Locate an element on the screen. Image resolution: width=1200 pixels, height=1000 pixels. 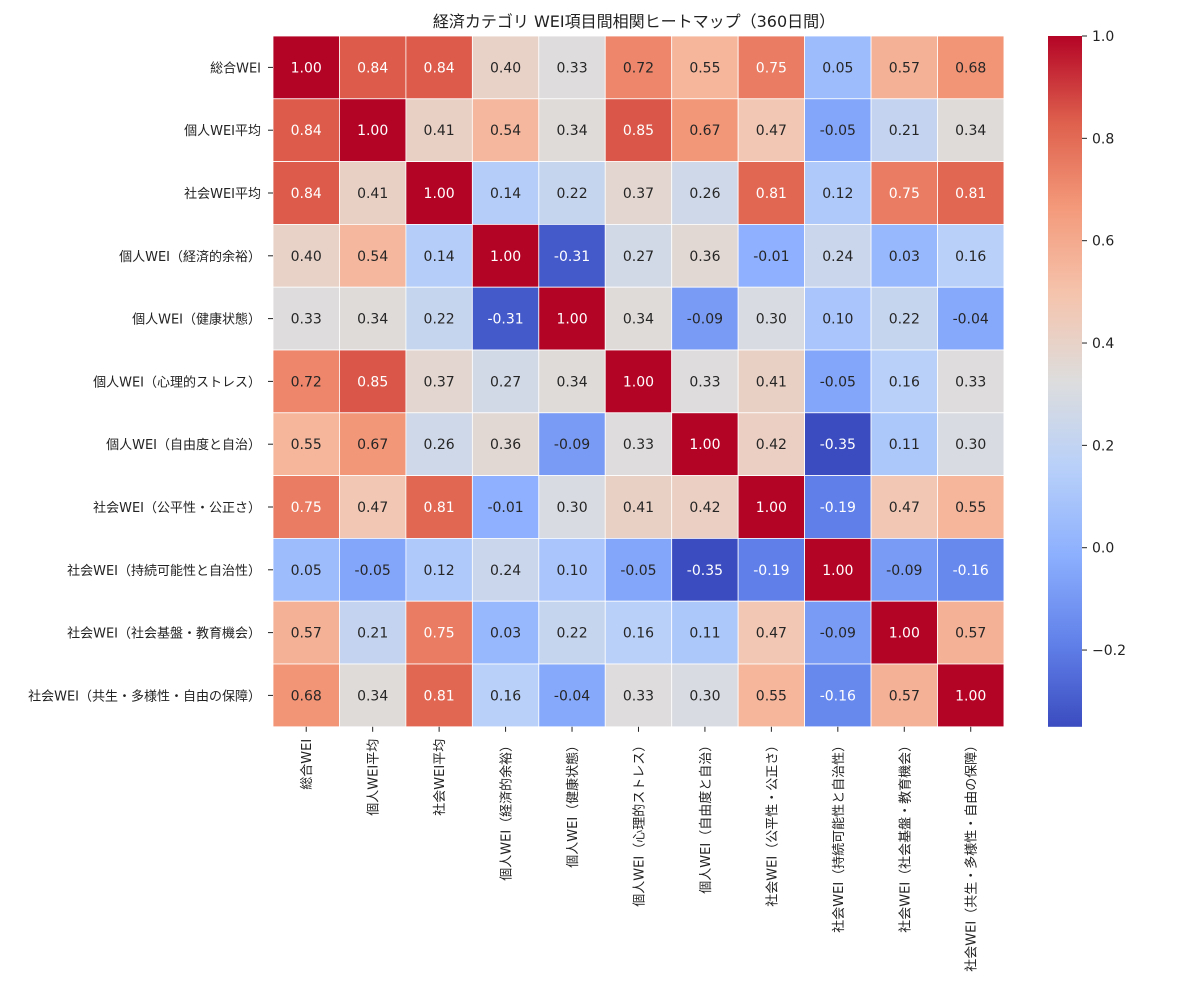
y-tick-label: 個人WEI平均 is located at coordinates (222, 131).